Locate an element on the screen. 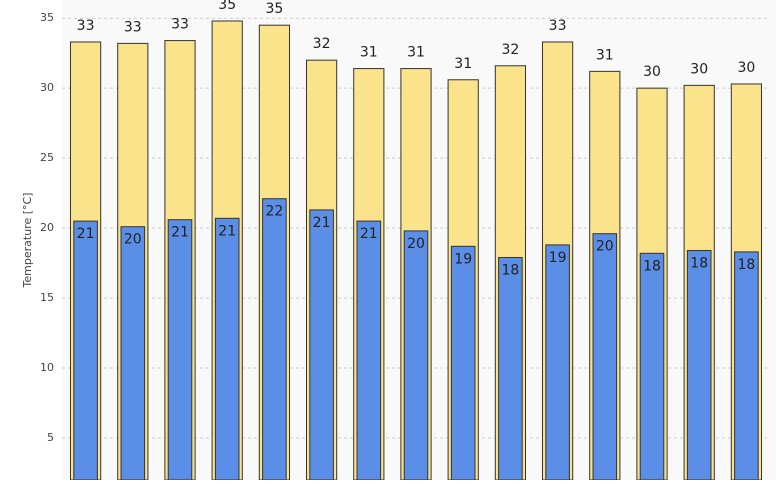 The image size is (776, 484). y-tick-label: 15 is located at coordinates (47, 297).